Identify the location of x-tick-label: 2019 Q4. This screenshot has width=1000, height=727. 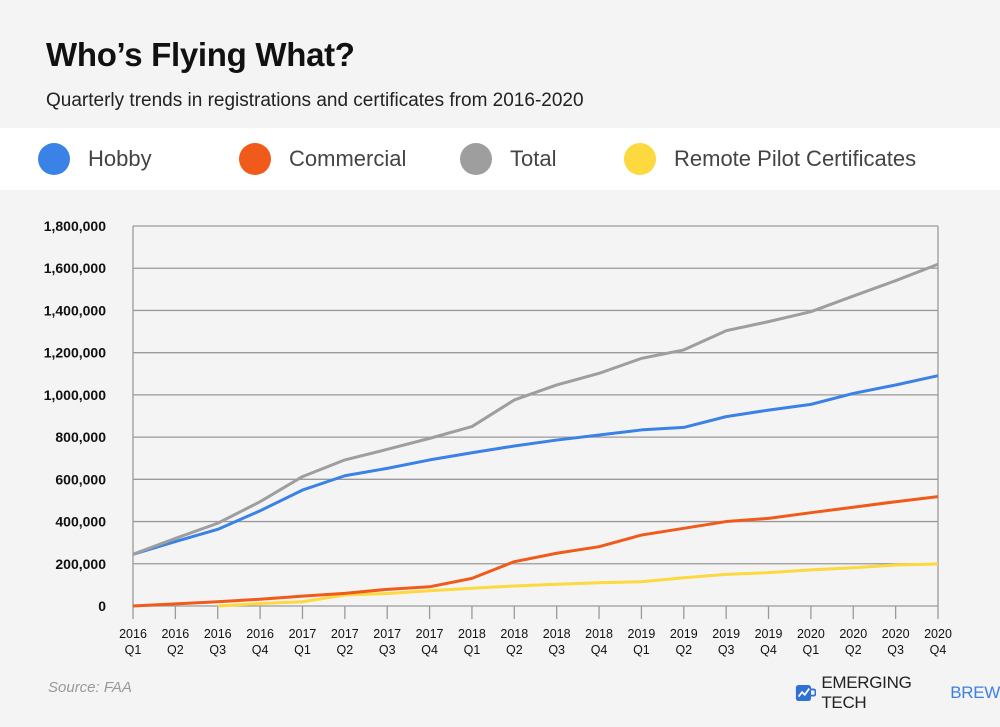
(769, 642).